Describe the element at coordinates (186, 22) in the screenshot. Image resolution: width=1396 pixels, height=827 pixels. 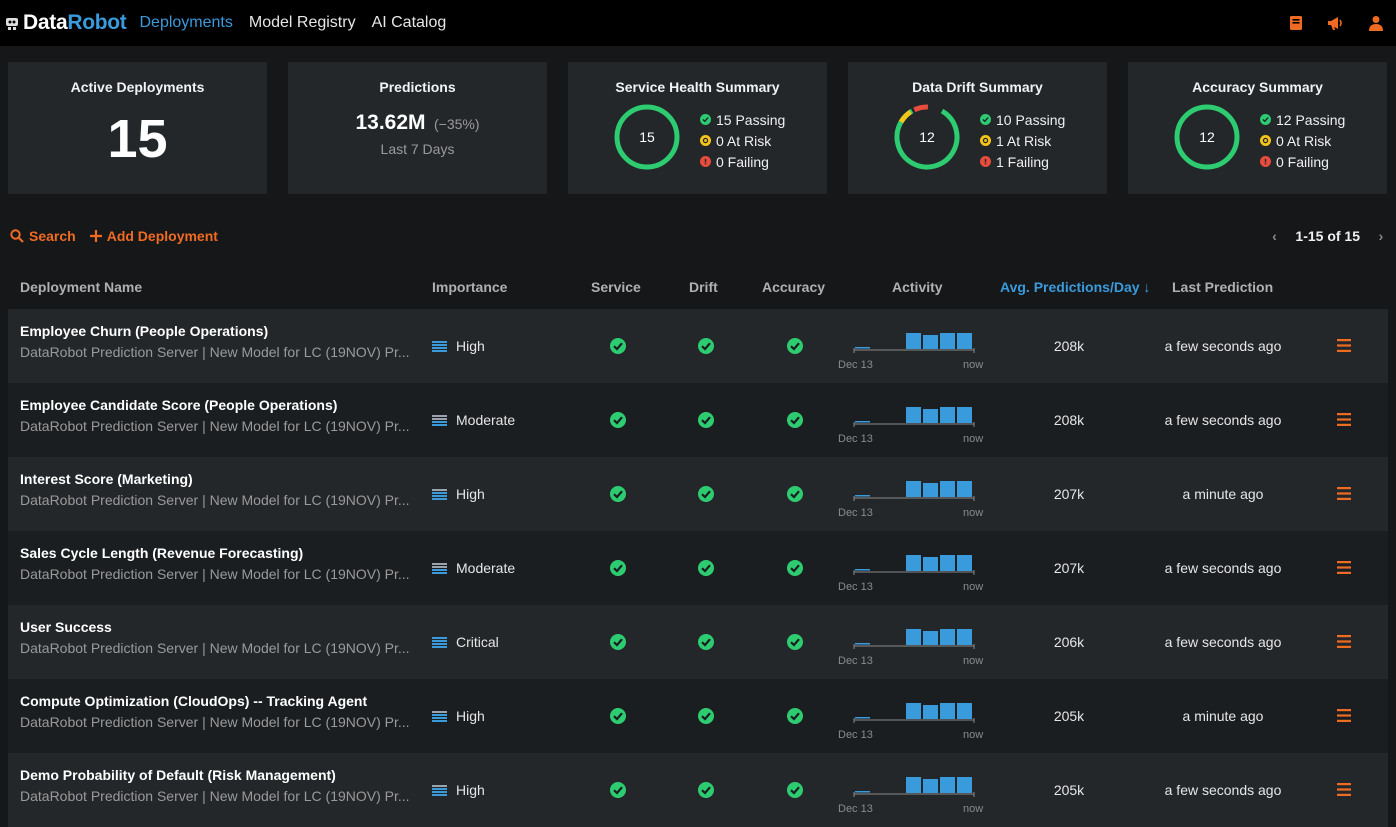
I see `nav-deployments: Deployments` at that location.